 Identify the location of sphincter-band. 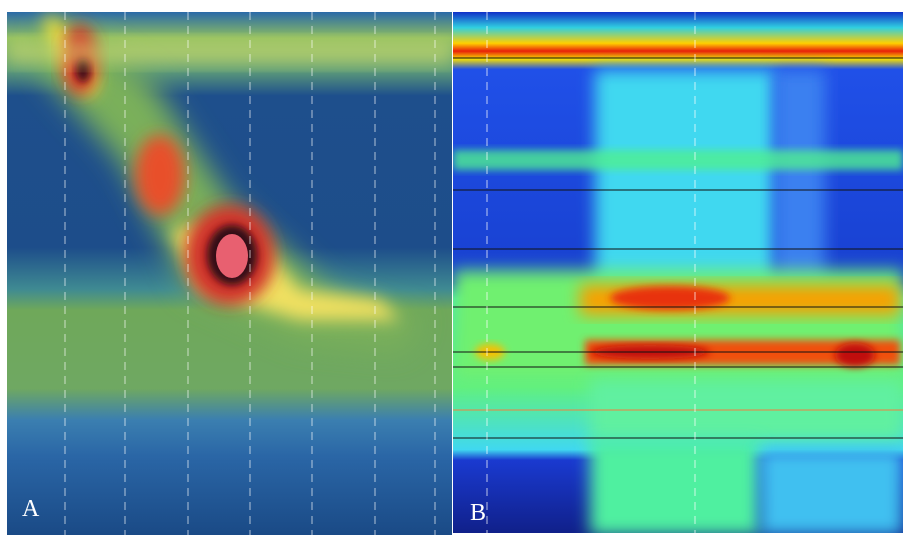
(229, 52).